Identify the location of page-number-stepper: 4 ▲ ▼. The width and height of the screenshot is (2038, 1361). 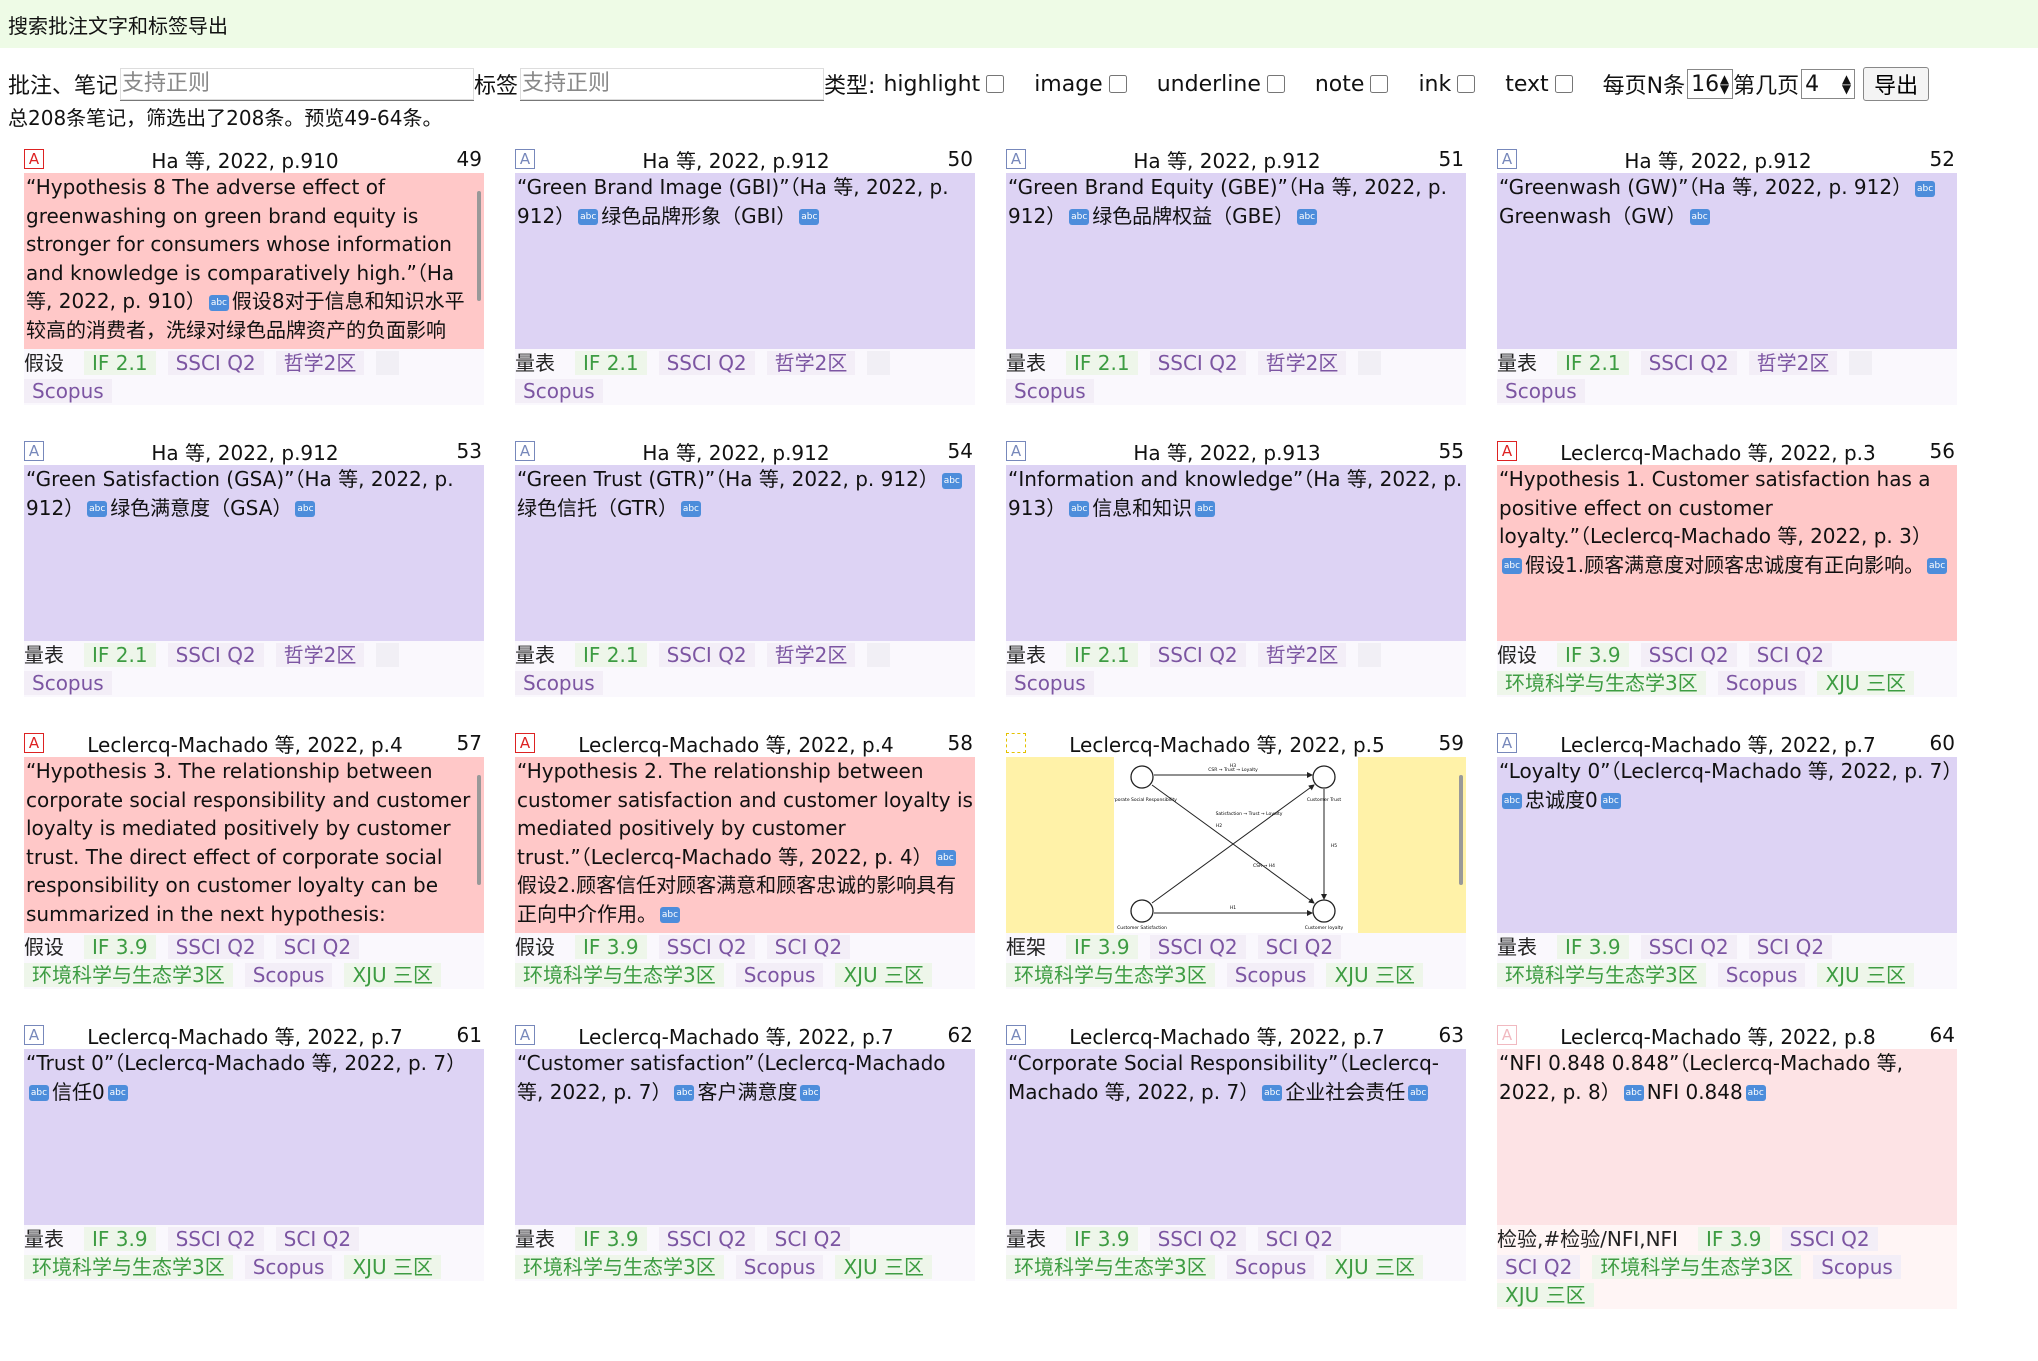
(1828, 84).